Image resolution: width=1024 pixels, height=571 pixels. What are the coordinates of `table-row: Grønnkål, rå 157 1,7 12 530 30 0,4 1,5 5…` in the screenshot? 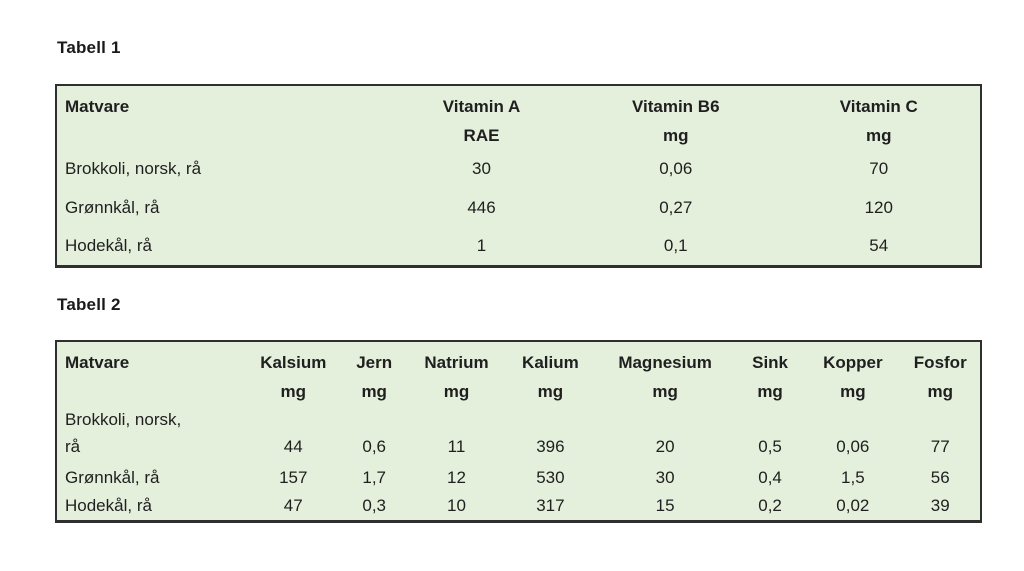 It's located at (518, 477).